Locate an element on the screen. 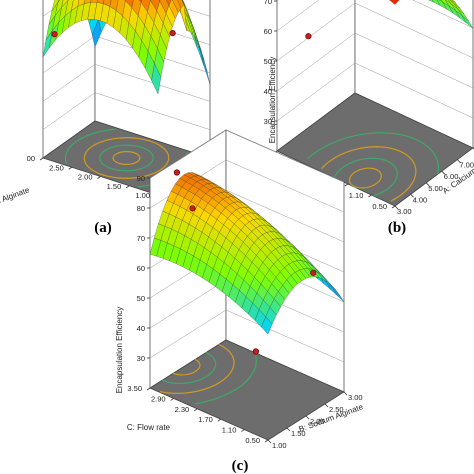 This screenshot has width=474, height=474. x-tick-label: 1.50 is located at coordinates (298, 433).